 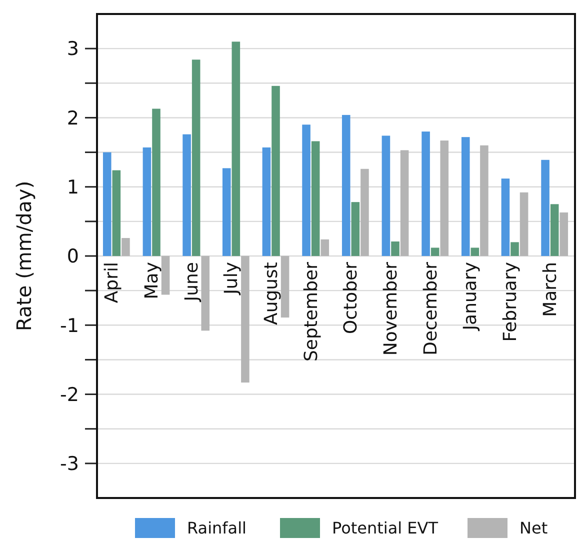 I want to click on legend-label: Rainfall, so click(x=216, y=528).